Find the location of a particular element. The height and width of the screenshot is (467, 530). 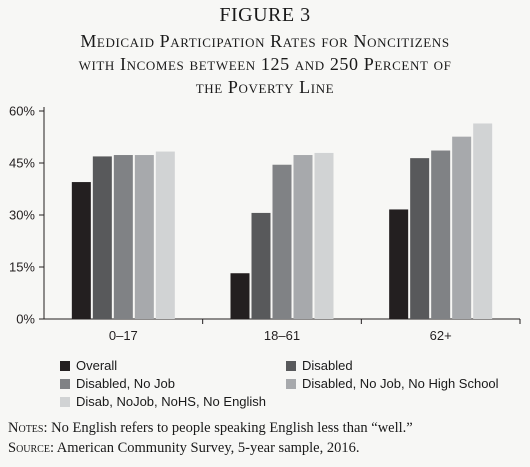

y-tick-label: 60% is located at coordinates (22, 111).